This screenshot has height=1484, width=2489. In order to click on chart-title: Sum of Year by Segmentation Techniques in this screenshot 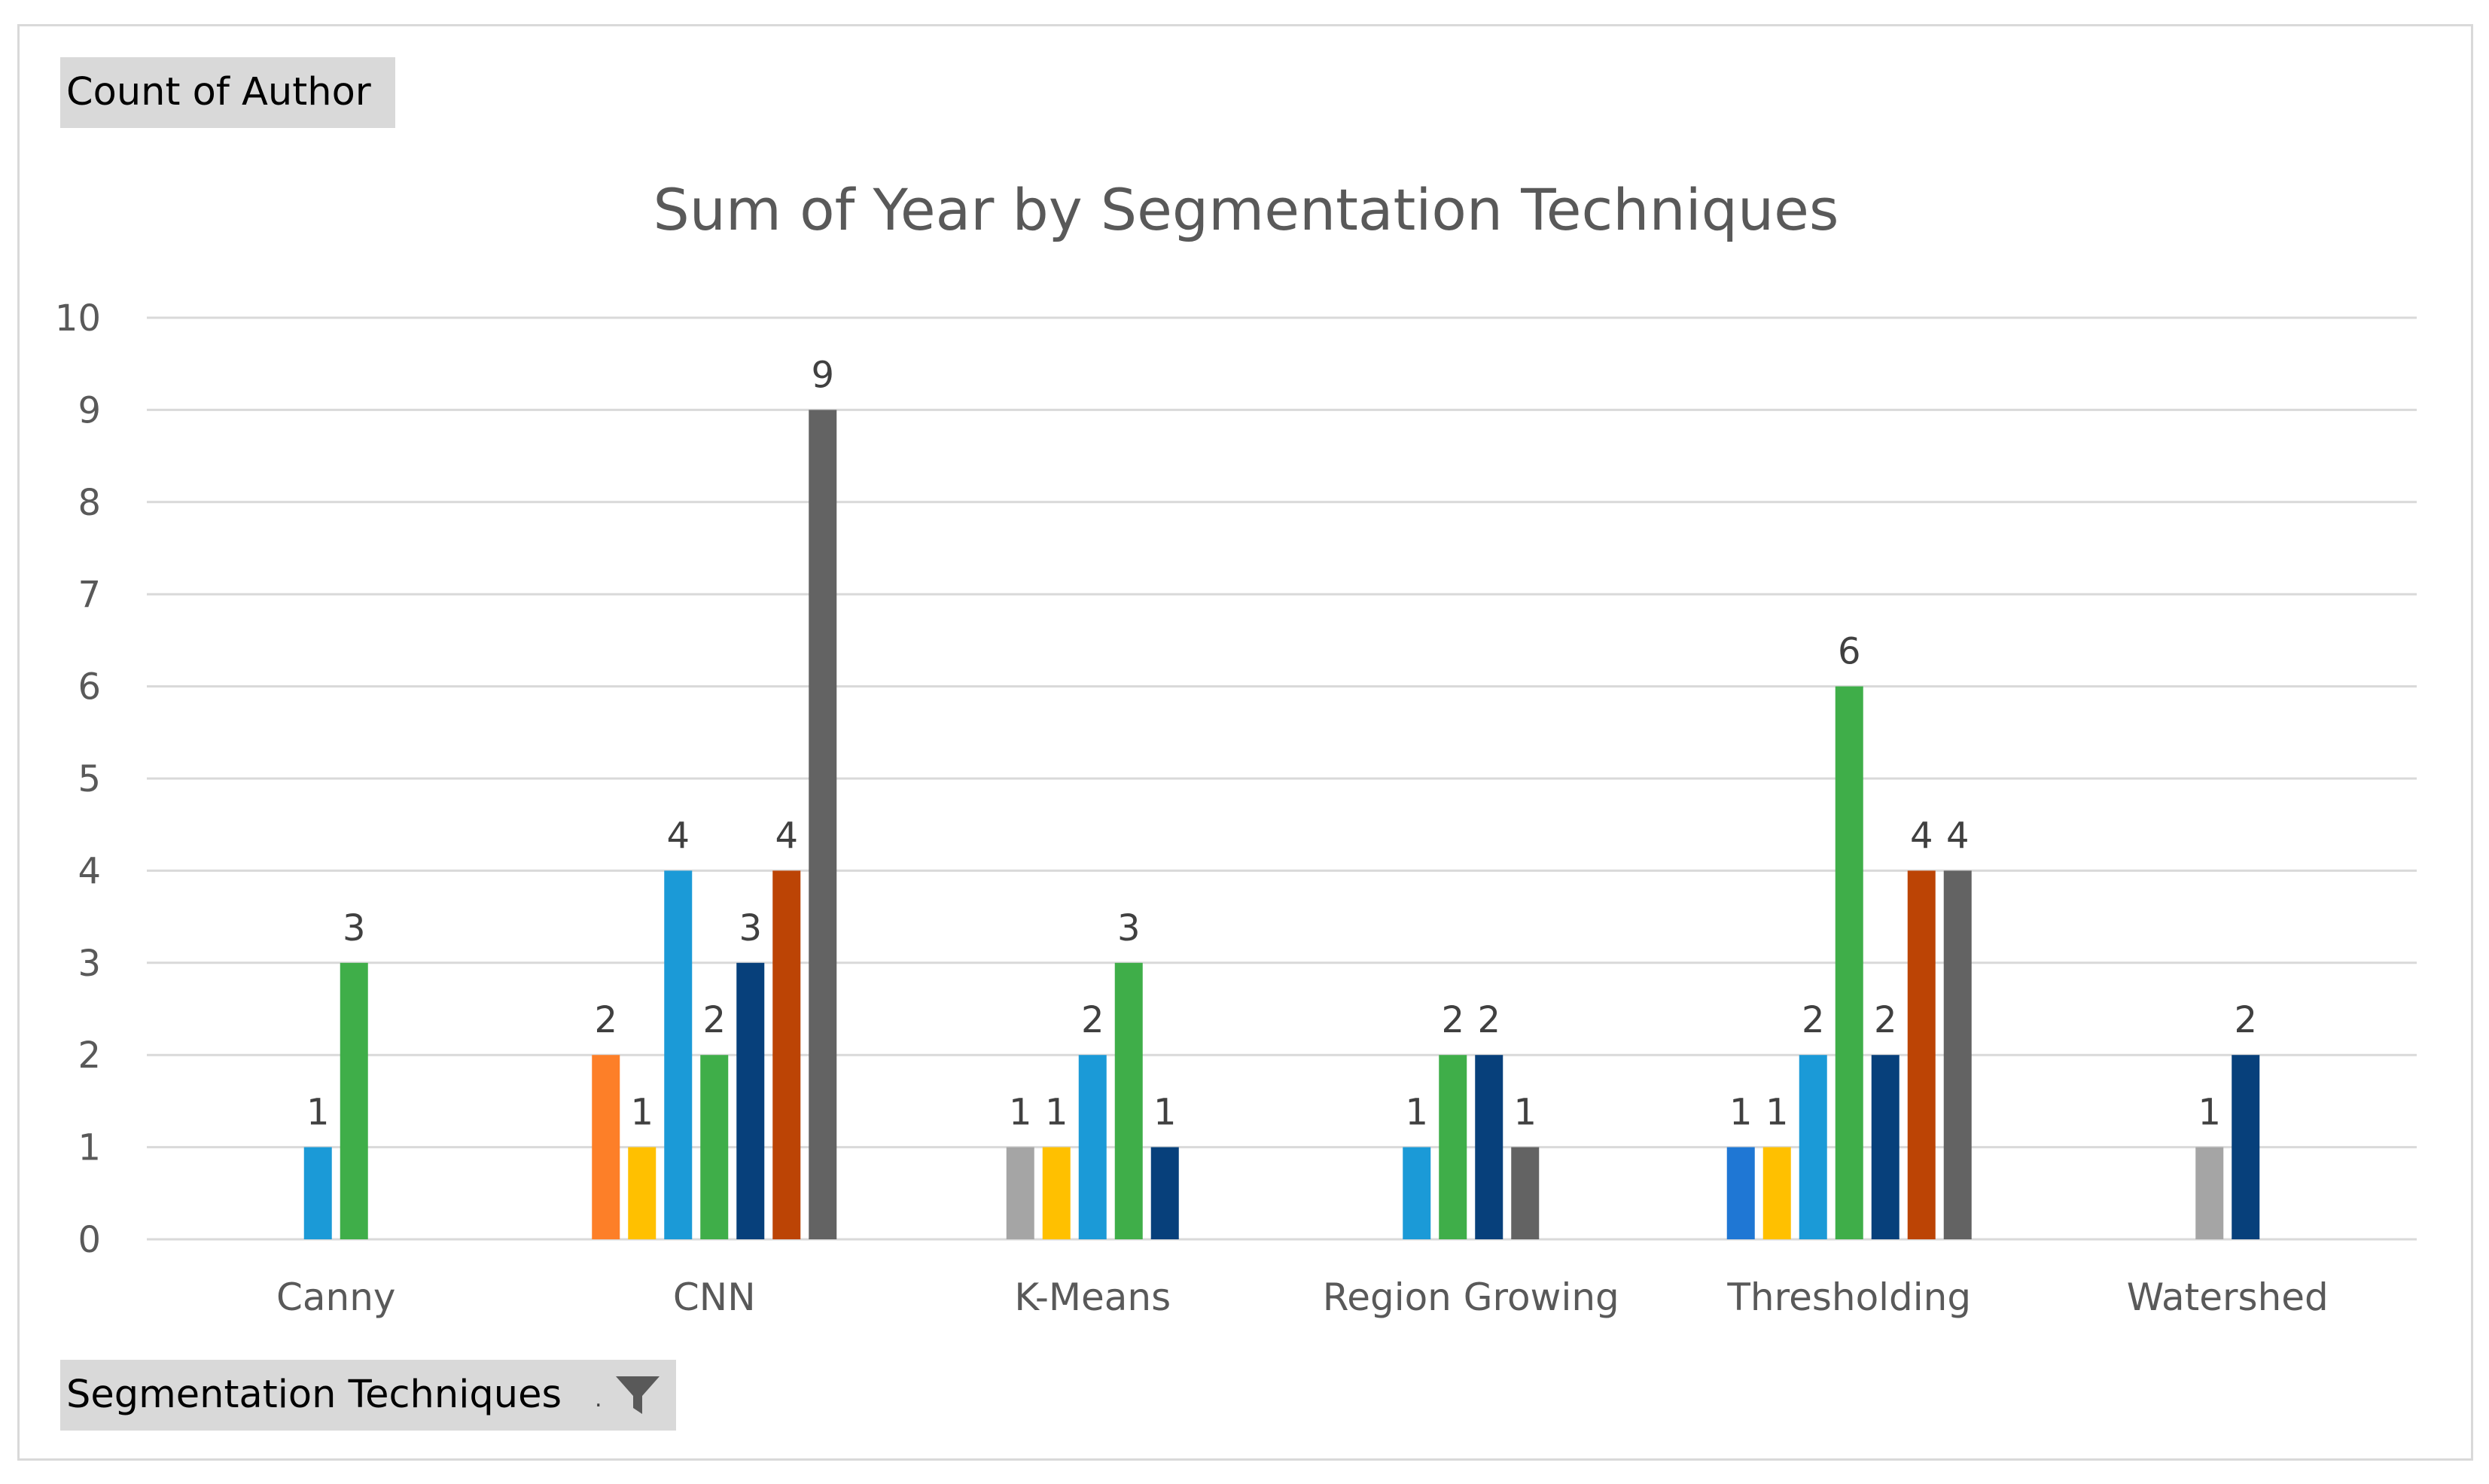, I will do `click(1246, 209)`.